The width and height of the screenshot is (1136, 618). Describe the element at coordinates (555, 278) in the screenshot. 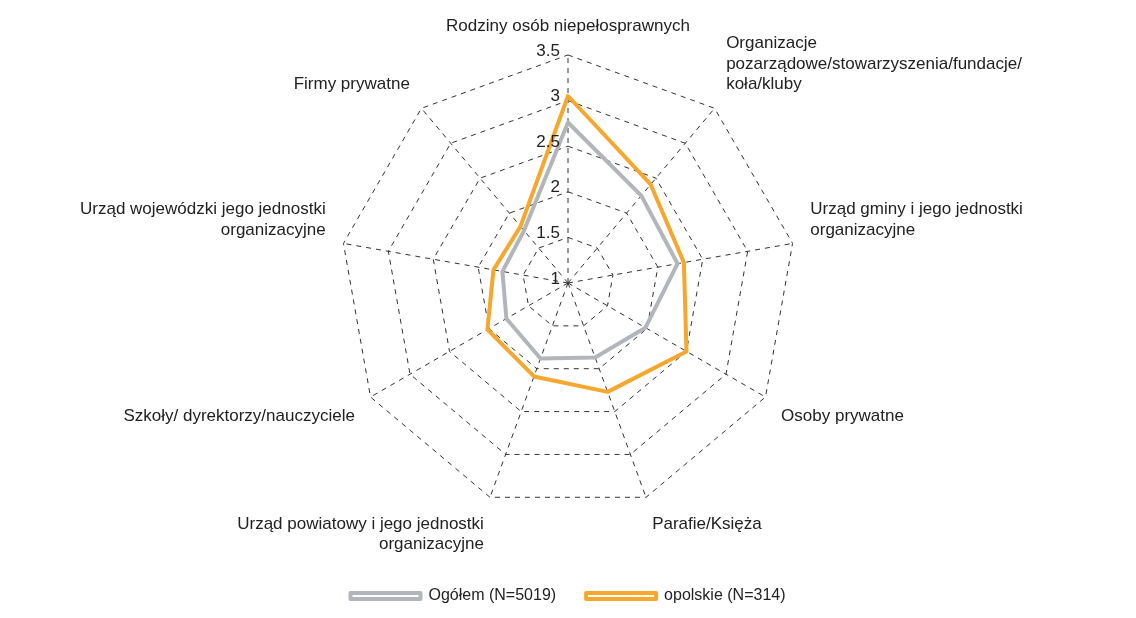

I see `y-tick-label: 1` at that location.